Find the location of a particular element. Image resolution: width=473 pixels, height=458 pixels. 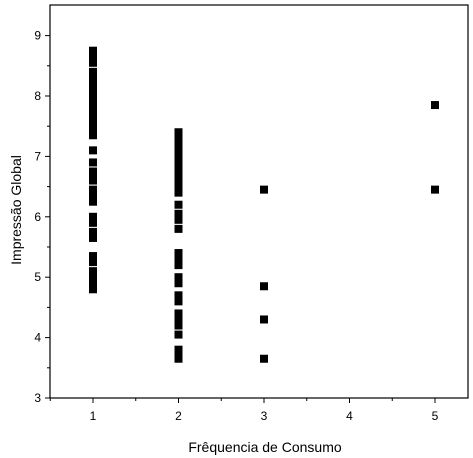

x-tick-label: 3 is located at coordinates (264, 416).